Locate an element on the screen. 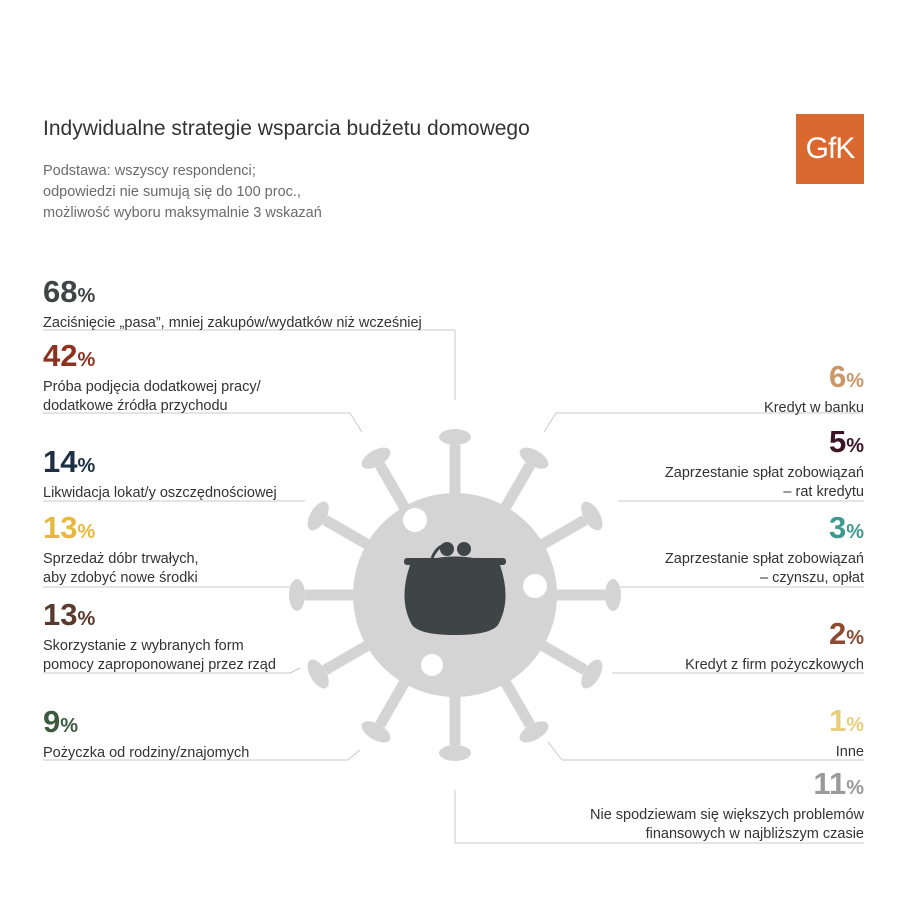 The width and height of the screenshot is (906, 906). stat-label-line: Pożyczka od rodziny/znajomych is located at coordinates (146, 753).